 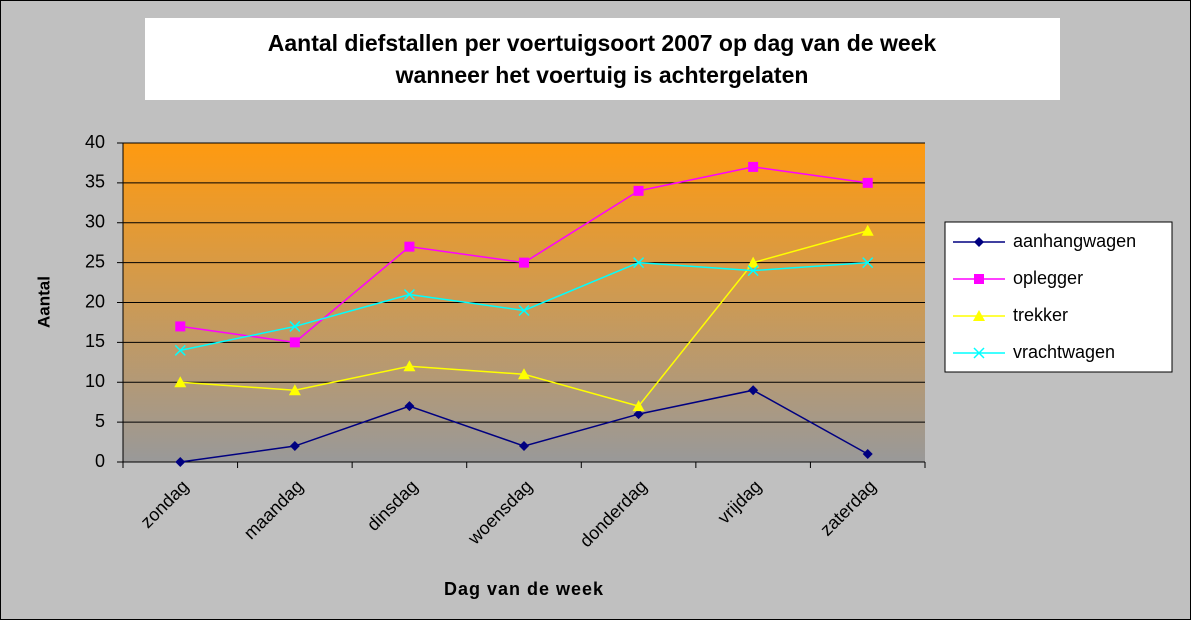 What do you see at coordinates (95, 381) in the screenshot?
I see `y-tick-label: 10` at bounding box center [95, 381].